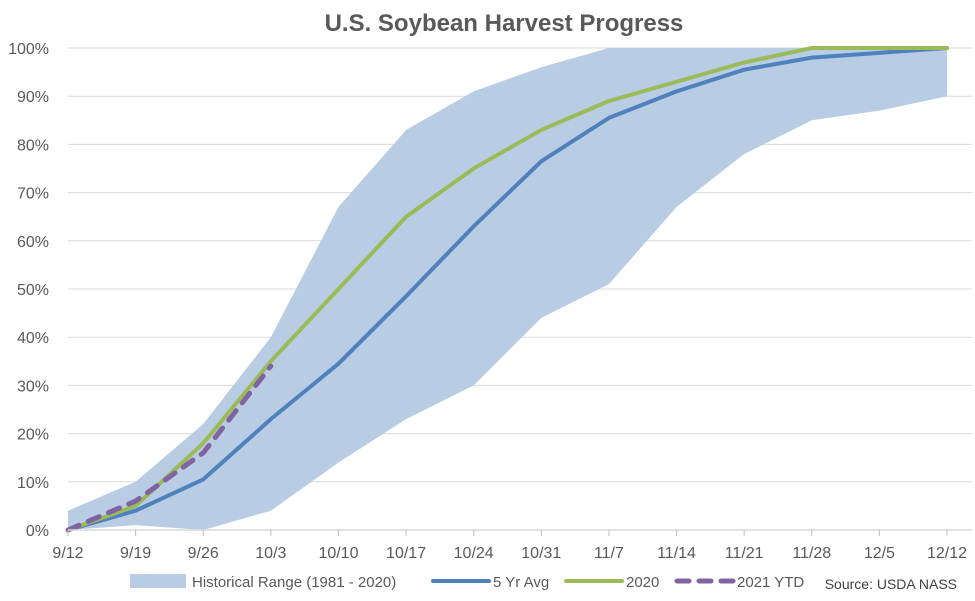 The image size is (975, 601). What do you see at coordinates (541, 553) in the screenshot?
I see `x-tick-label: 10/31` at bounding box center [541, 553].